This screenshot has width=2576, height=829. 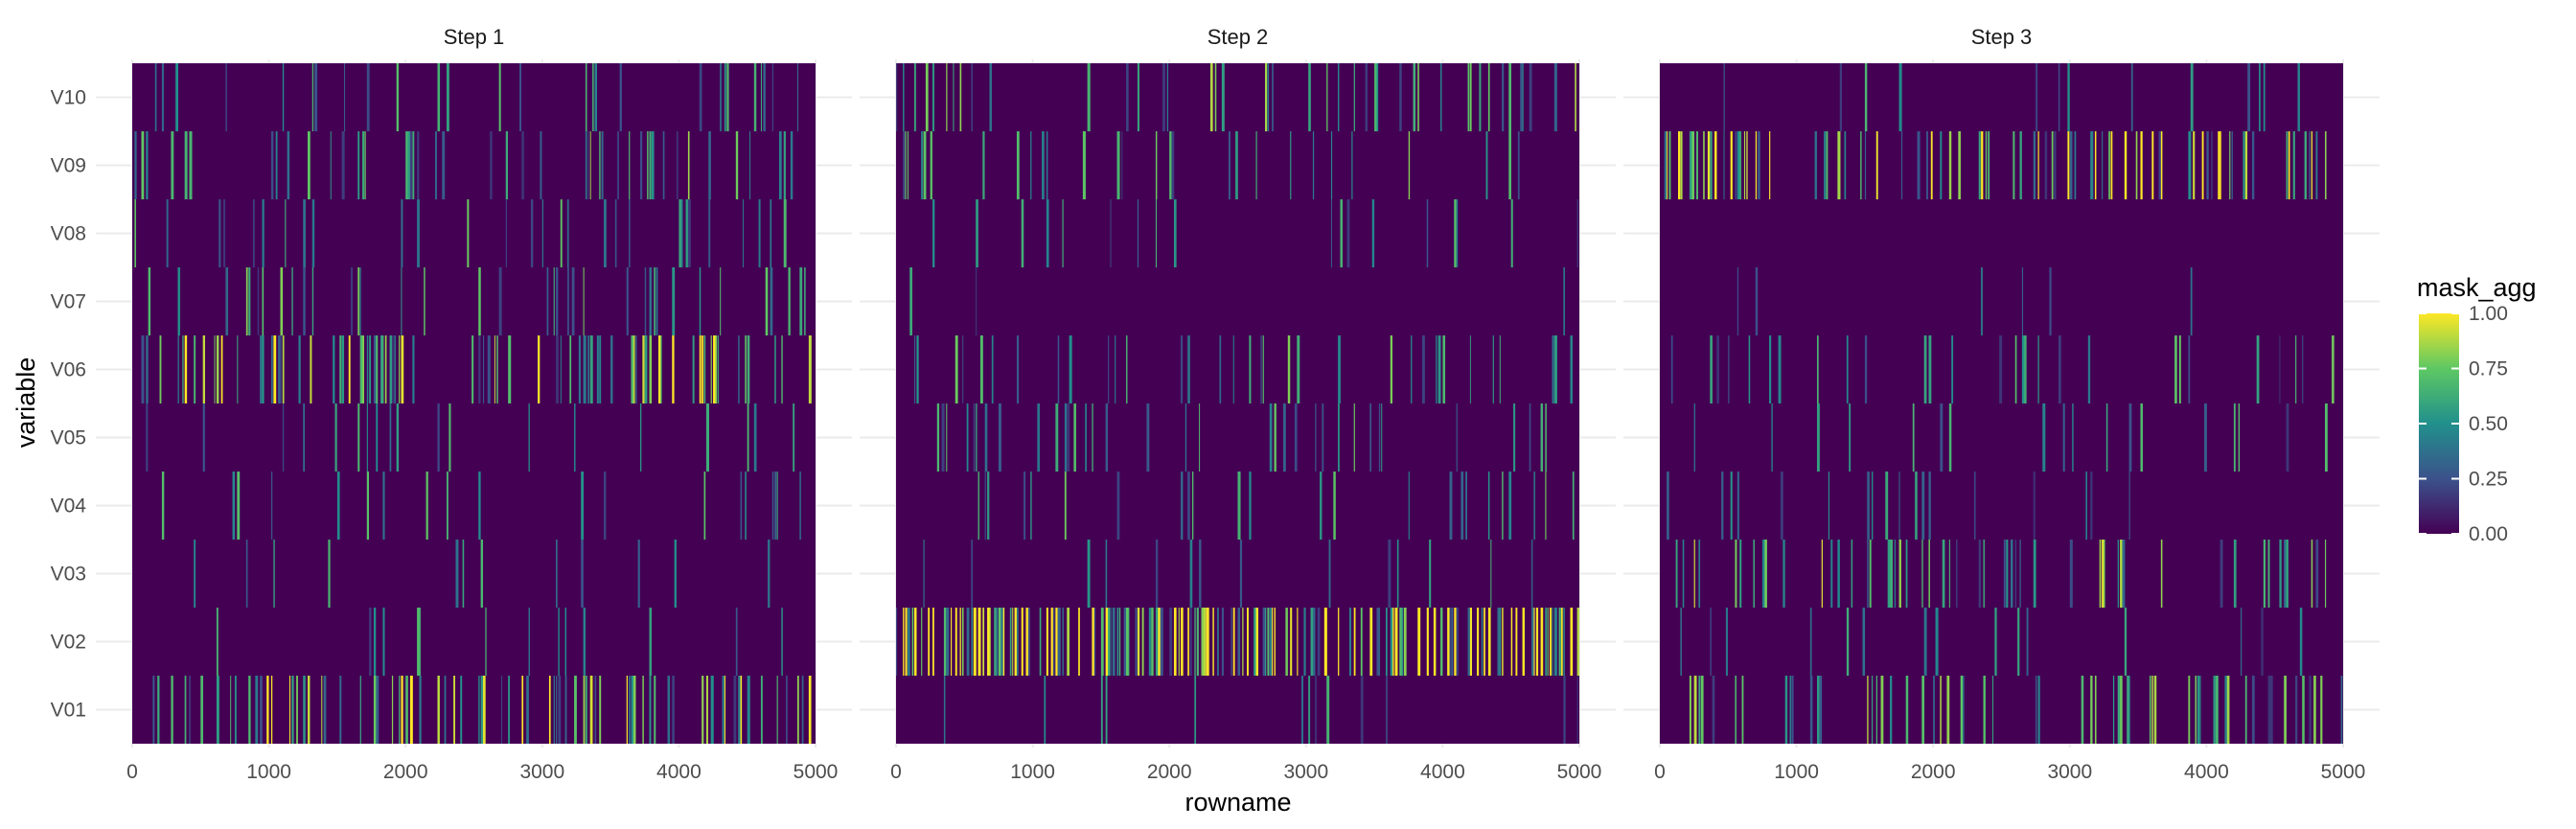 What do you see at coordinates (1238, 37) in the screenshot?
I see `facet-title: Step 2` at bounding box center [1238, 37].